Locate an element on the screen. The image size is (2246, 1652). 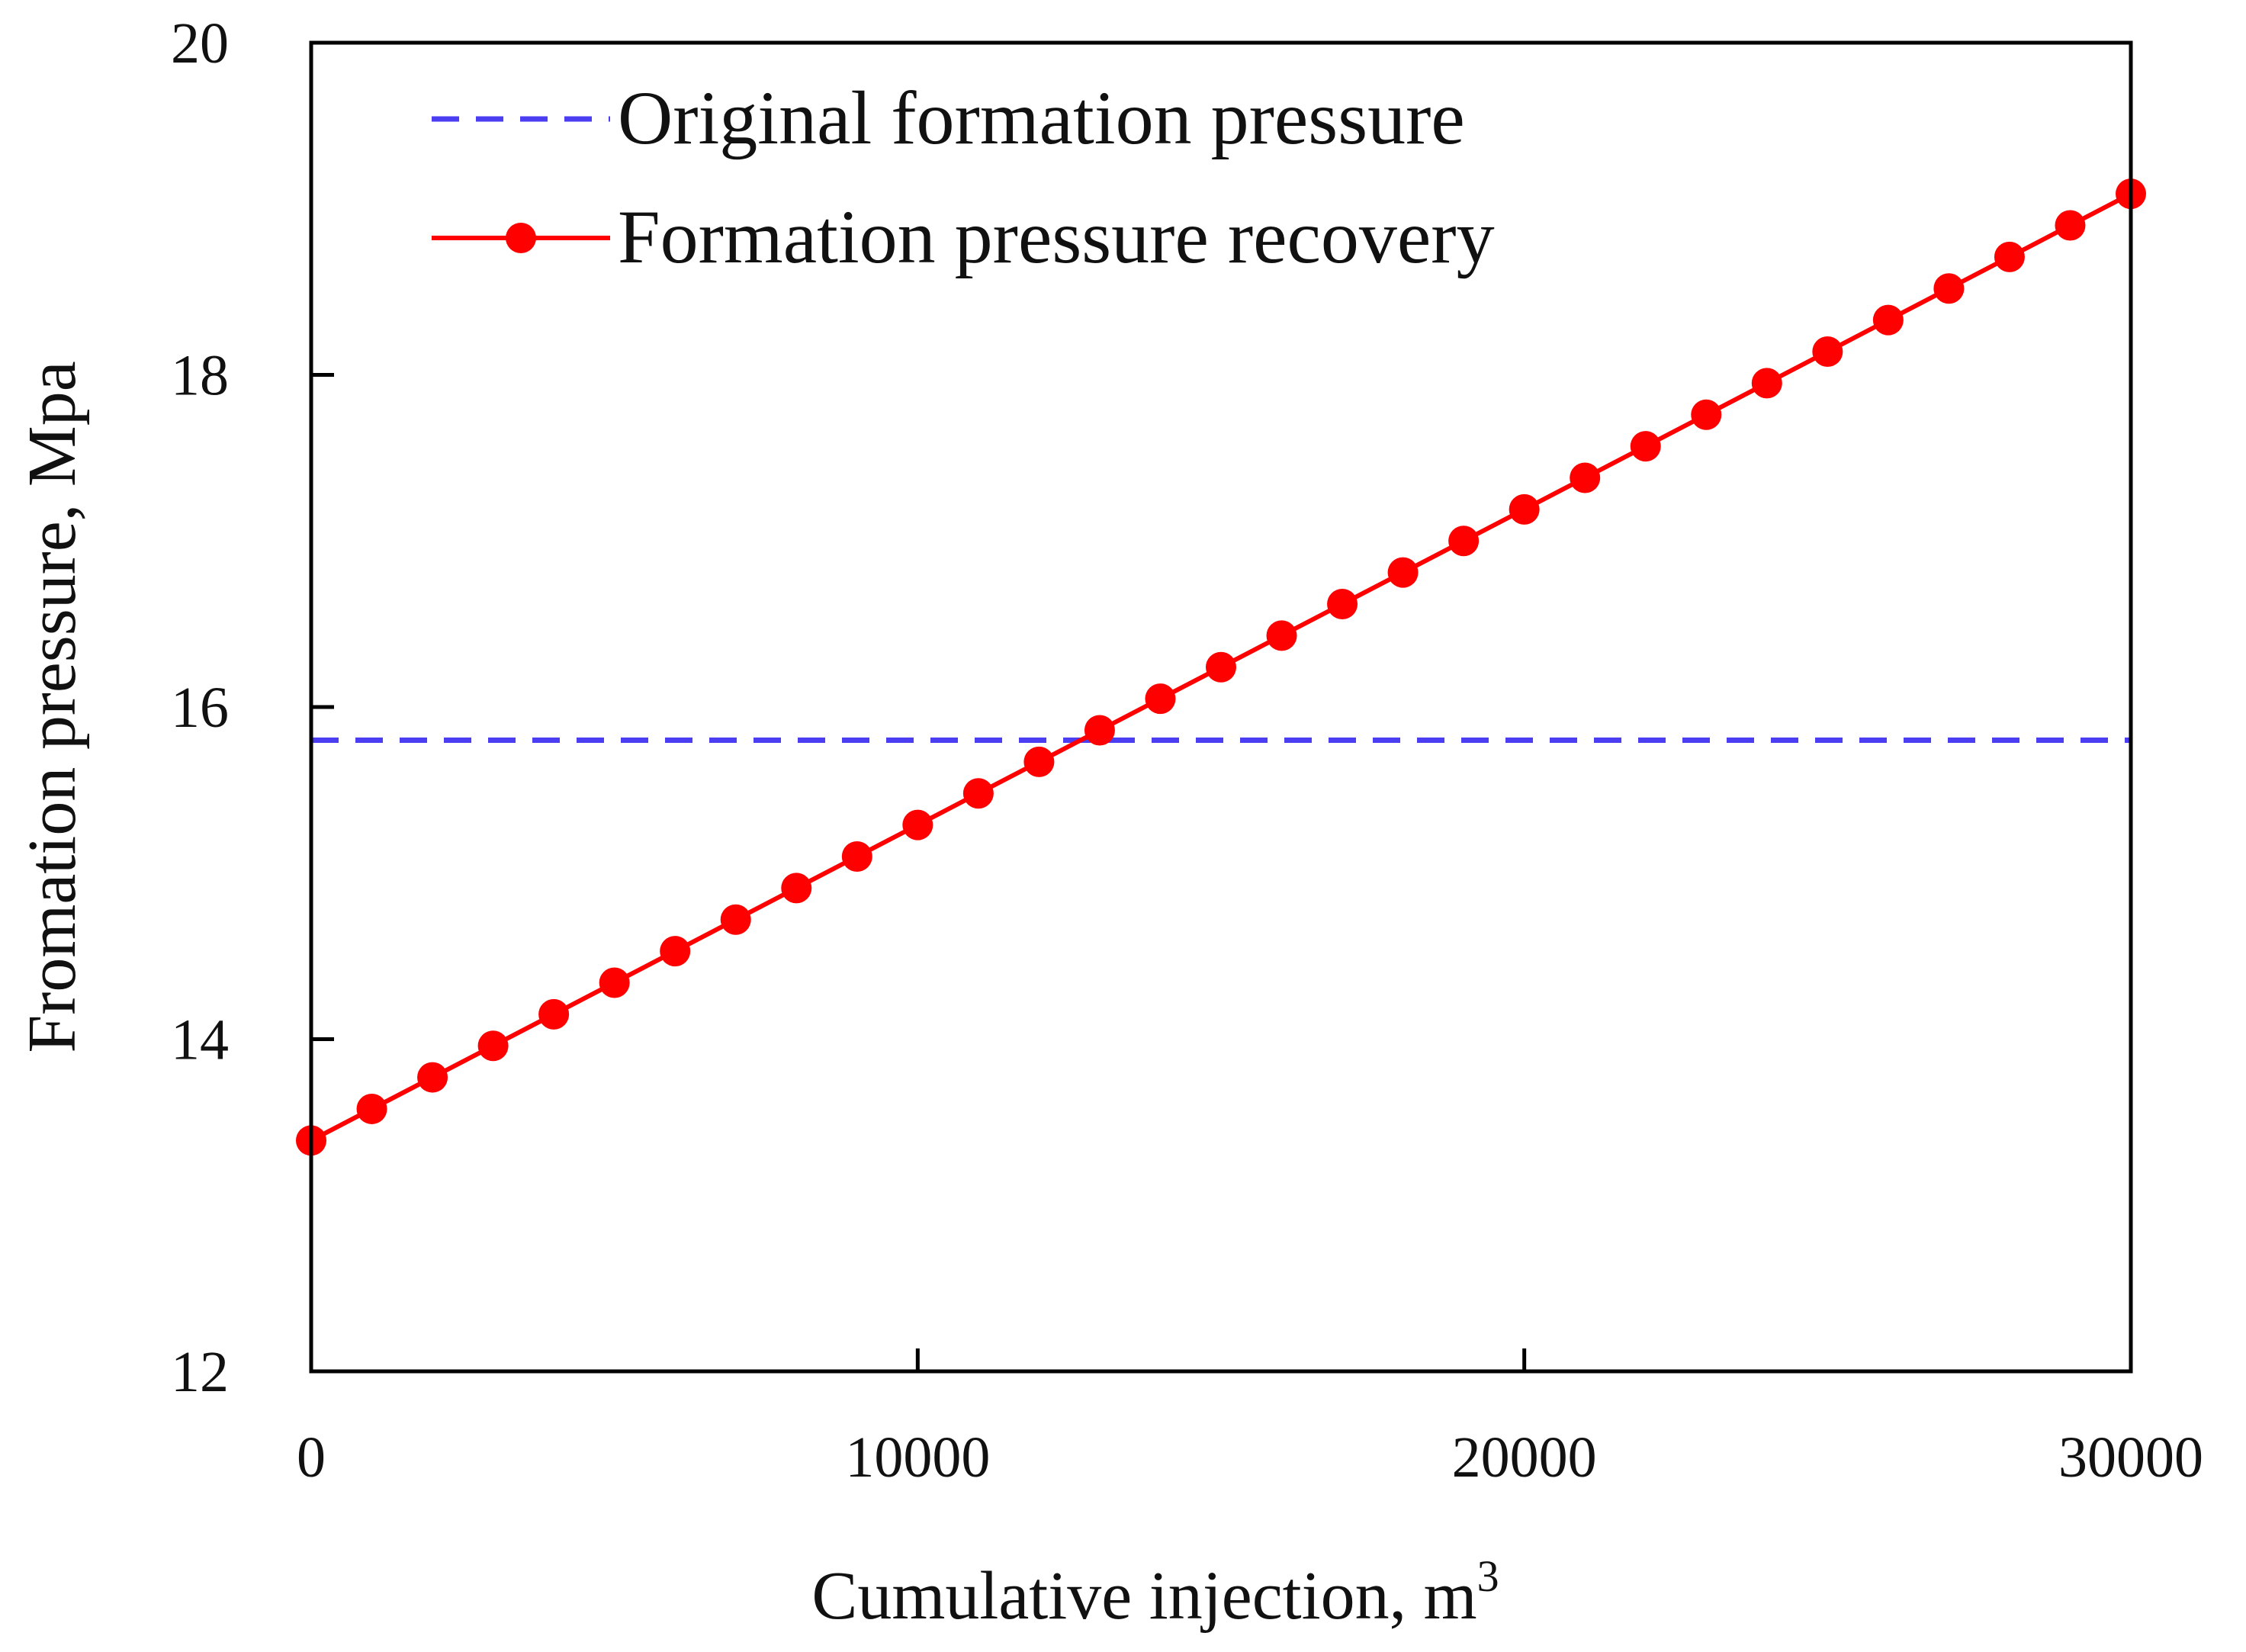
x-tick-label: 0 is located at coordinates (311, 1457).